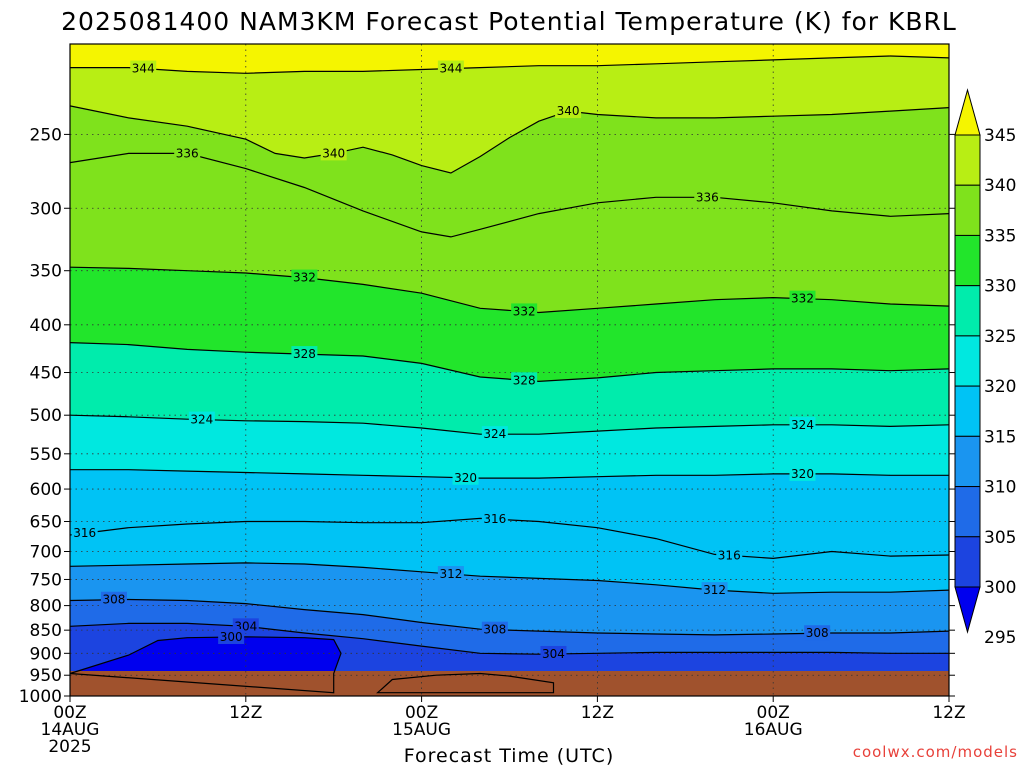  Describe the element at coordinates (46, 580) in the screenshot. I see `y-tick-label-750: 750` at that location.